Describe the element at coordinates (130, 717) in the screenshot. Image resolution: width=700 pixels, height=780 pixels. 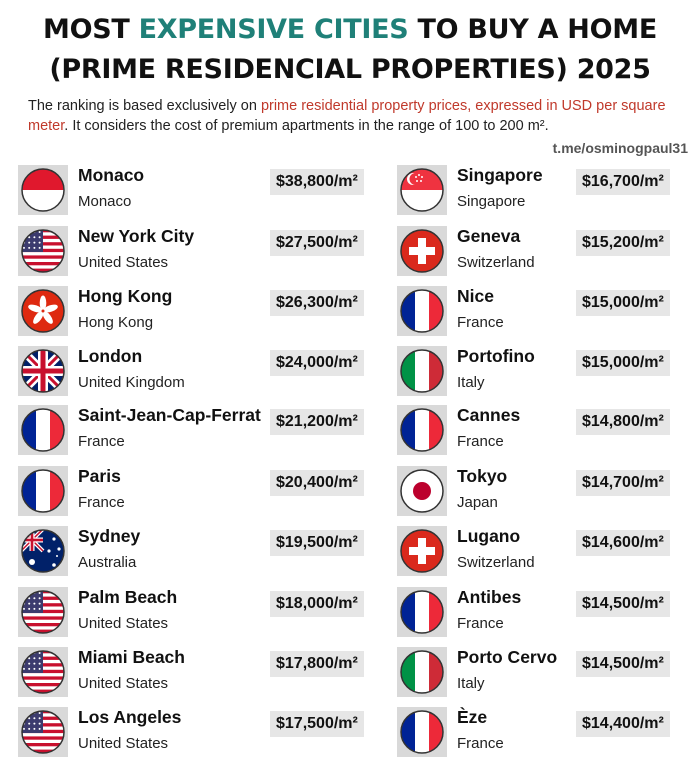
I see `city-name: Los Angeles` at that location.